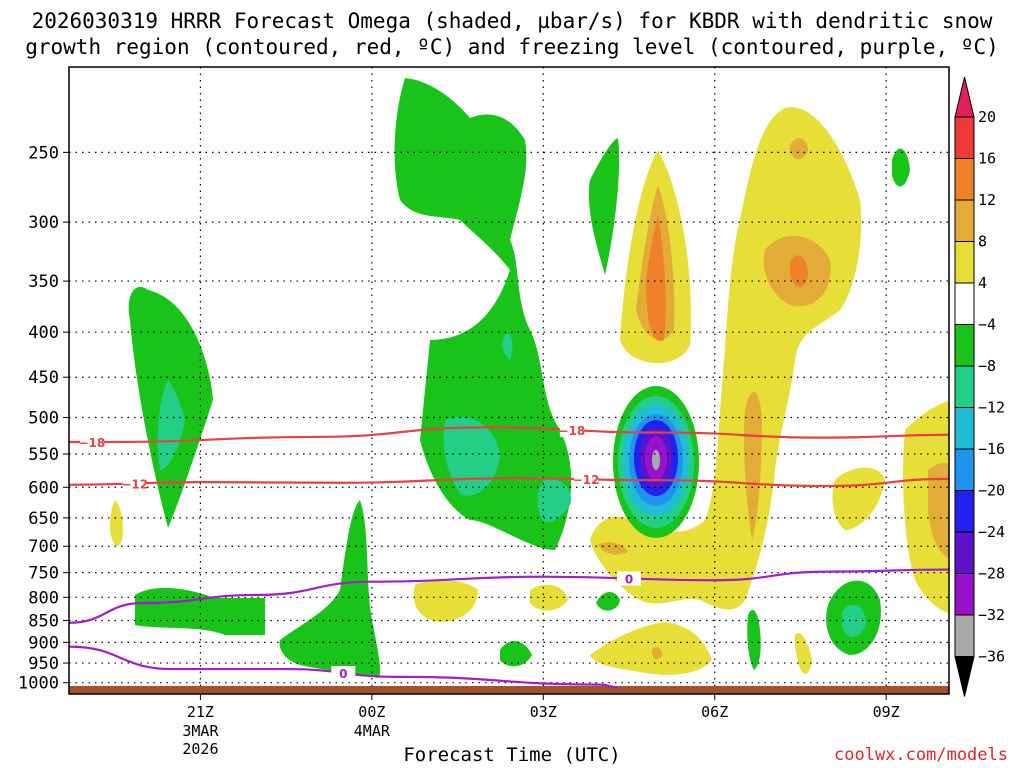  Describe the element at coordinates (38, 684) in the screenshot. I see `y-tick-label: 1000` at that location.